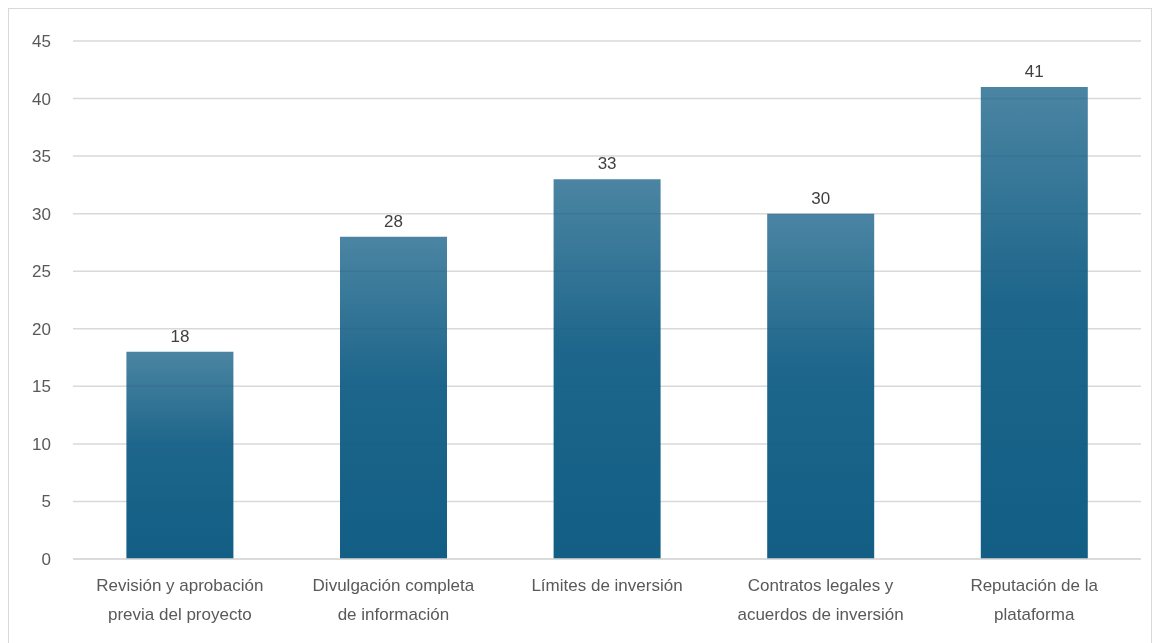 This screenshot has height=643, width=1159. I want to click on x-tick-label: Divulgación completa de información, so click(393, 600).